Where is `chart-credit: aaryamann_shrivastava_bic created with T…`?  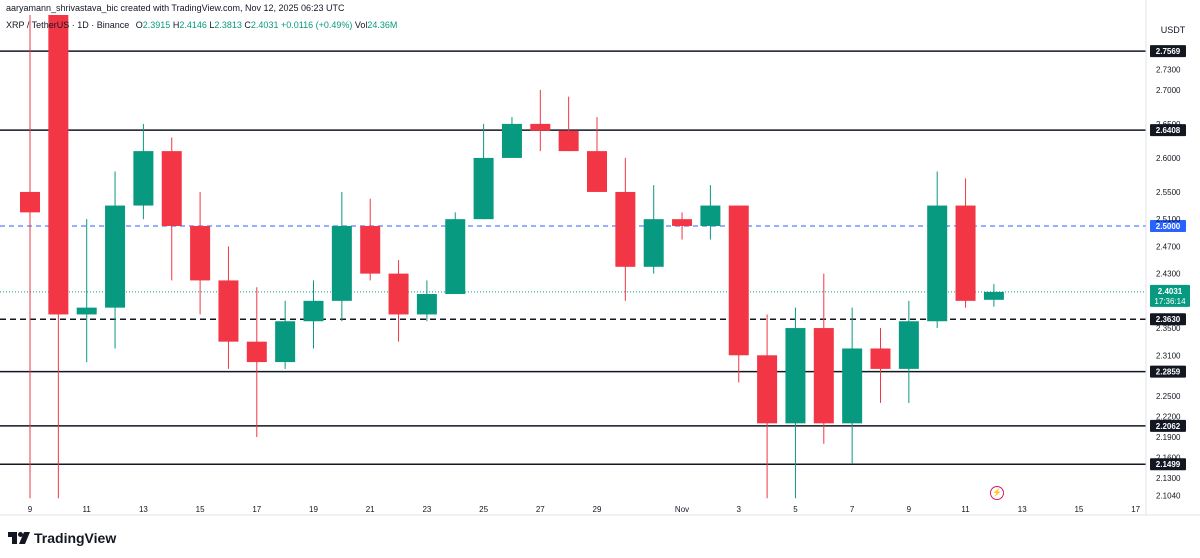
chart-credit: aaryamann_shrivastava_bic created with T… is located at coordinates (175, 8).